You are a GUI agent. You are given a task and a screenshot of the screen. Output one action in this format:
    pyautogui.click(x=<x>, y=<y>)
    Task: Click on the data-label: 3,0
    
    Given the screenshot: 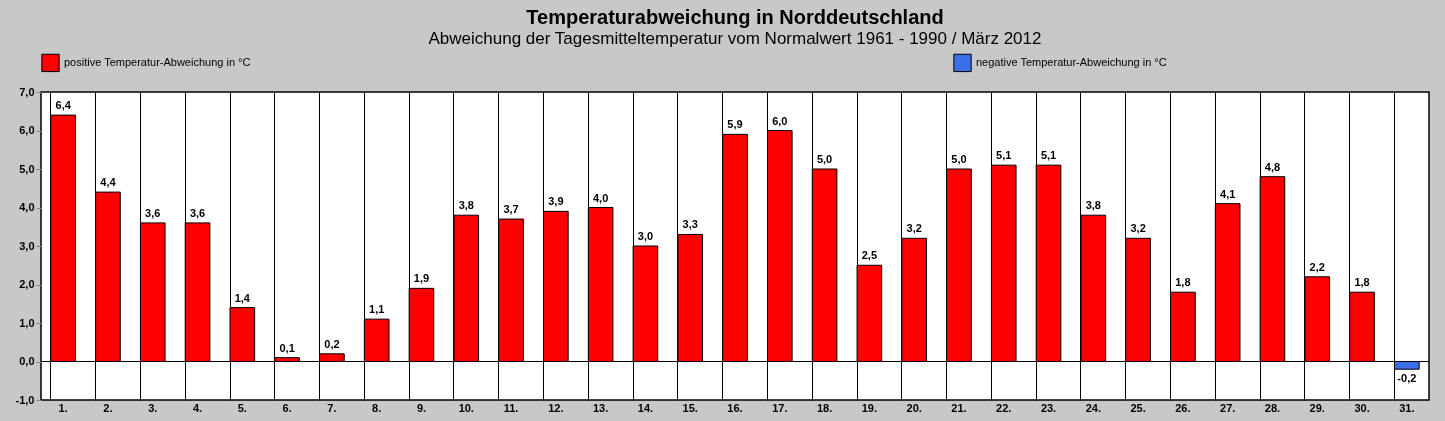 What is the action you would take?
    pyautogui.click(x=645, y=236)
    